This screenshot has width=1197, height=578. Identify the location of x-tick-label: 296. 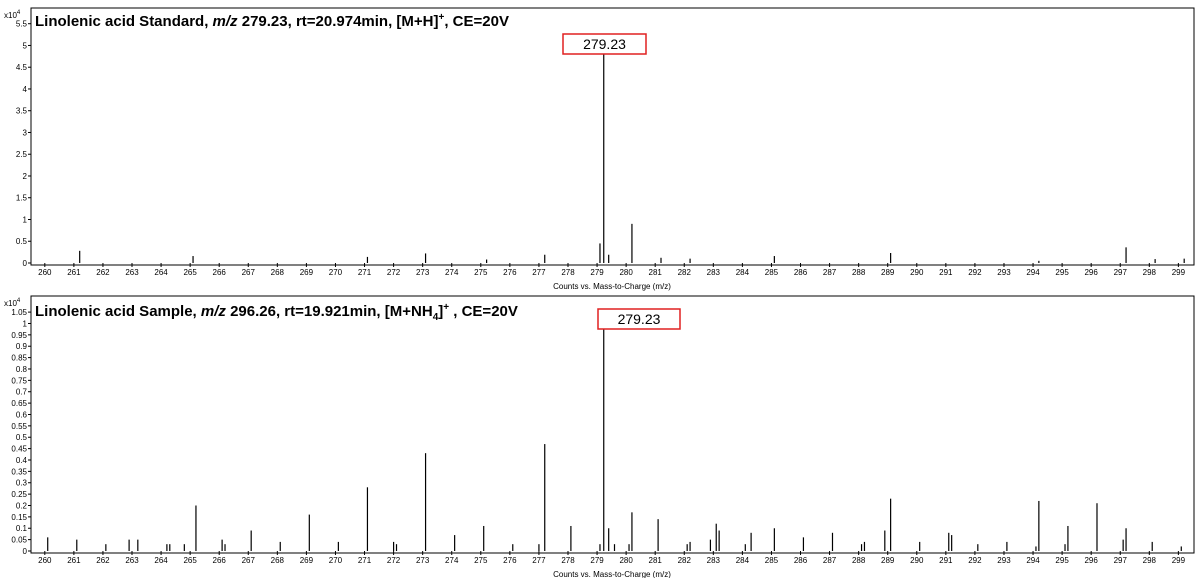
(1091, 560).